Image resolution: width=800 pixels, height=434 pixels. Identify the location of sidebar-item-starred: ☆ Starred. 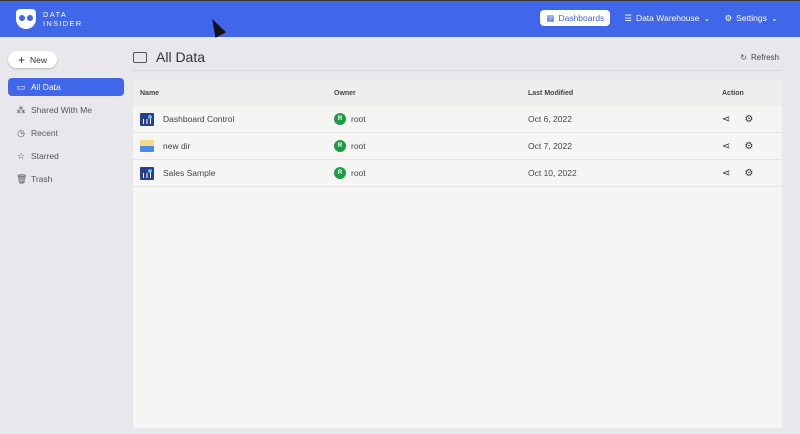
(66, 156).